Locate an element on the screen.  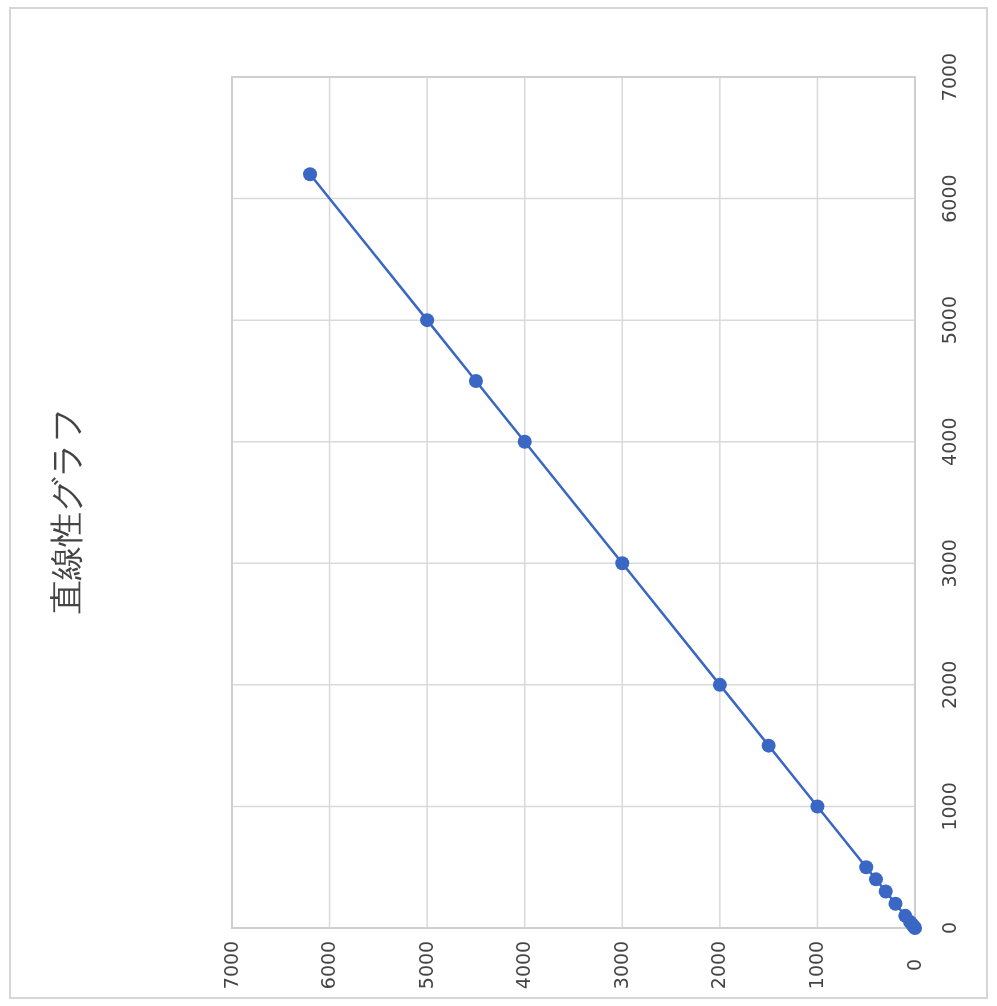
x-tick-label: 2000 is located at coordinates (718, 965).